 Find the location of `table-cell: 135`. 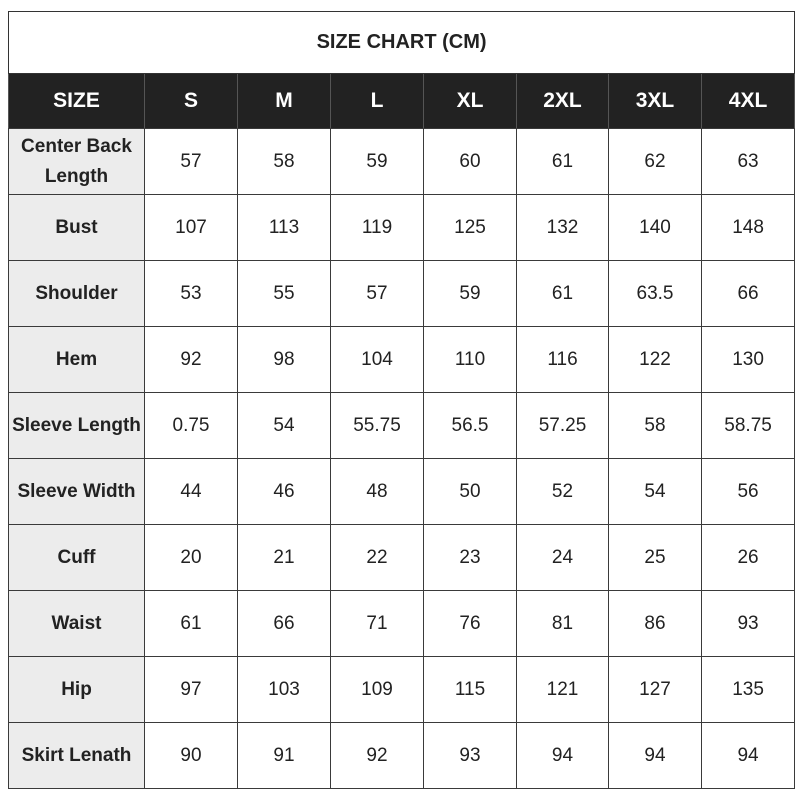

table-cell: 135 is located at coordinates (748, 689).